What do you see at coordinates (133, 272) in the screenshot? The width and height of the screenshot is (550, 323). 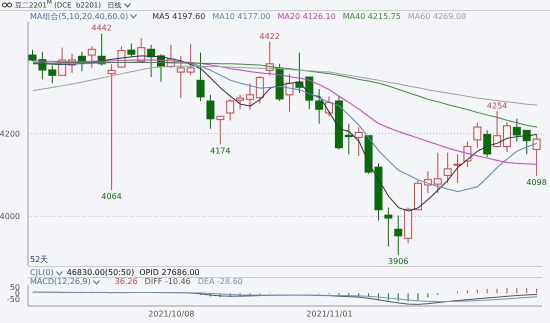 I see `text: 46830.00(50:50) OPID 27686.00` at bounding box center [133, 272].